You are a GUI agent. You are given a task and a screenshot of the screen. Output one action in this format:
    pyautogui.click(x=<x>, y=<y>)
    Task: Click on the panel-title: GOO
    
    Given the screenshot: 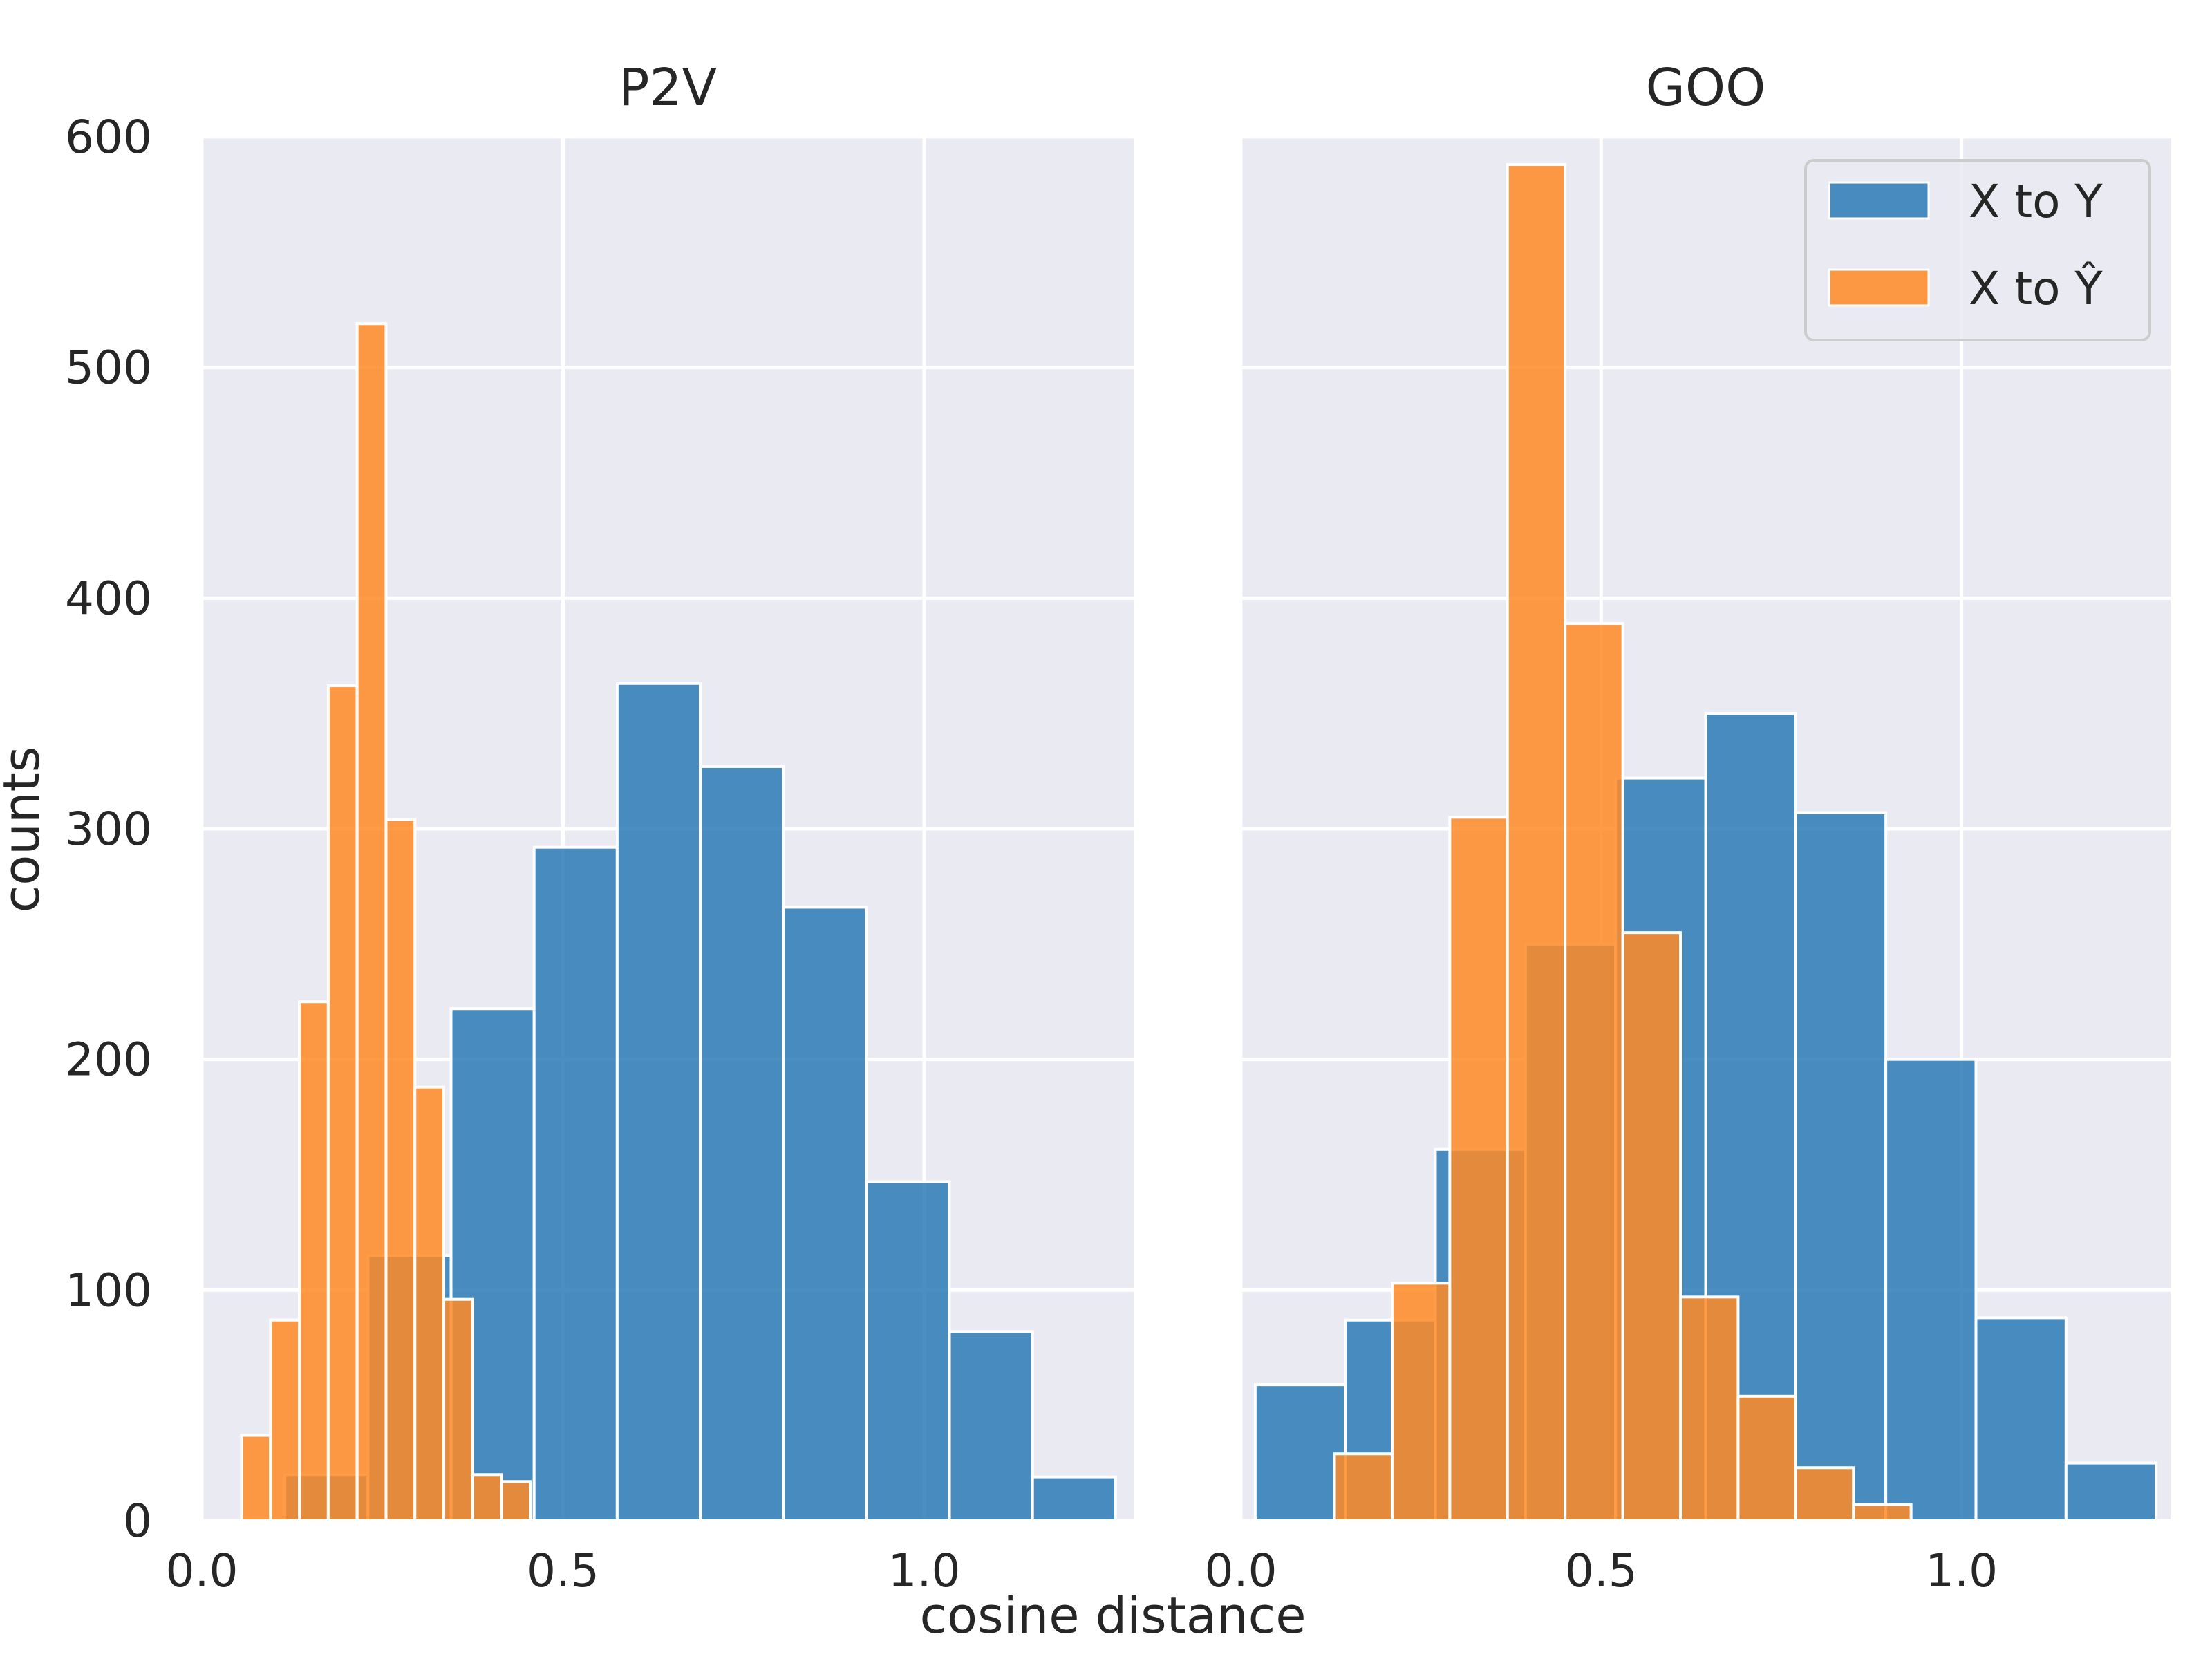 What is the action you would take?
    pyautogui.click(x=1706, y=88)
    